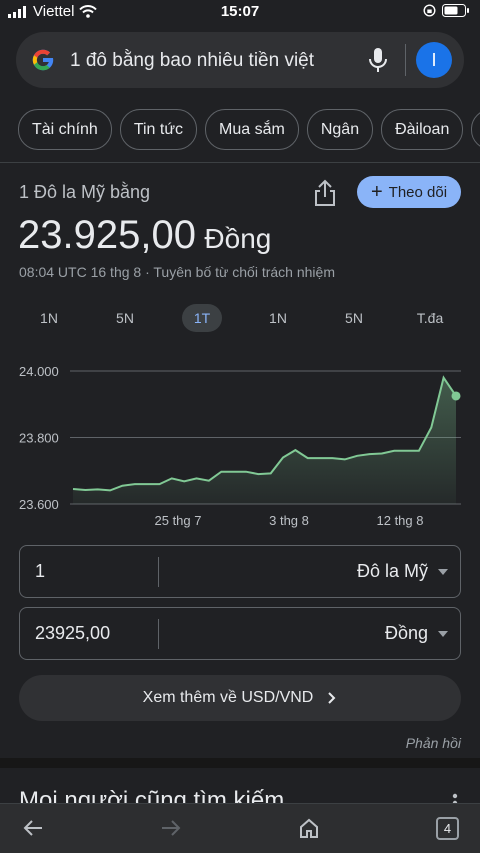 Image resolution: width=480 pixels, height=853 pixels. I want to click on microphone-icon, so click(378, 60).